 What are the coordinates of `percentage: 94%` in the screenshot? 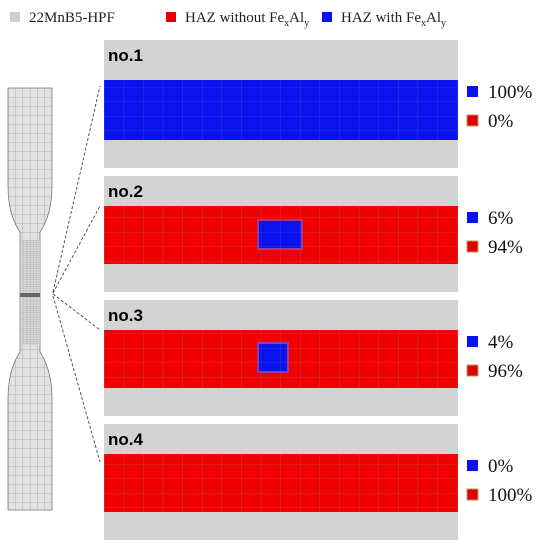 It's located at (505, 247).